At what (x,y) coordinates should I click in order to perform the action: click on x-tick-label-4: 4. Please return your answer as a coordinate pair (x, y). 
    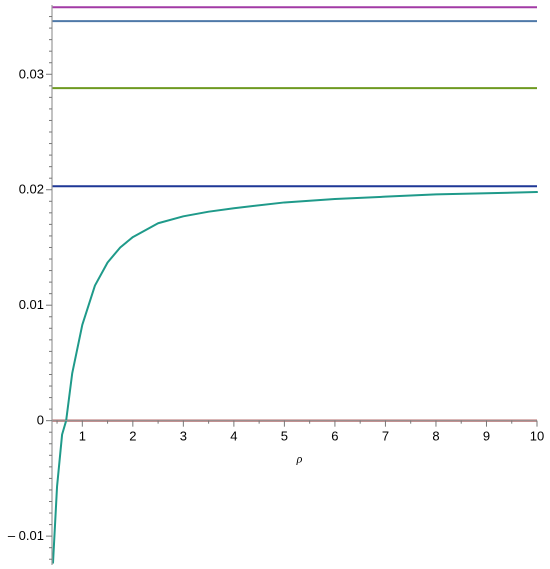
    Looking at the image, I should click on (233, 436).